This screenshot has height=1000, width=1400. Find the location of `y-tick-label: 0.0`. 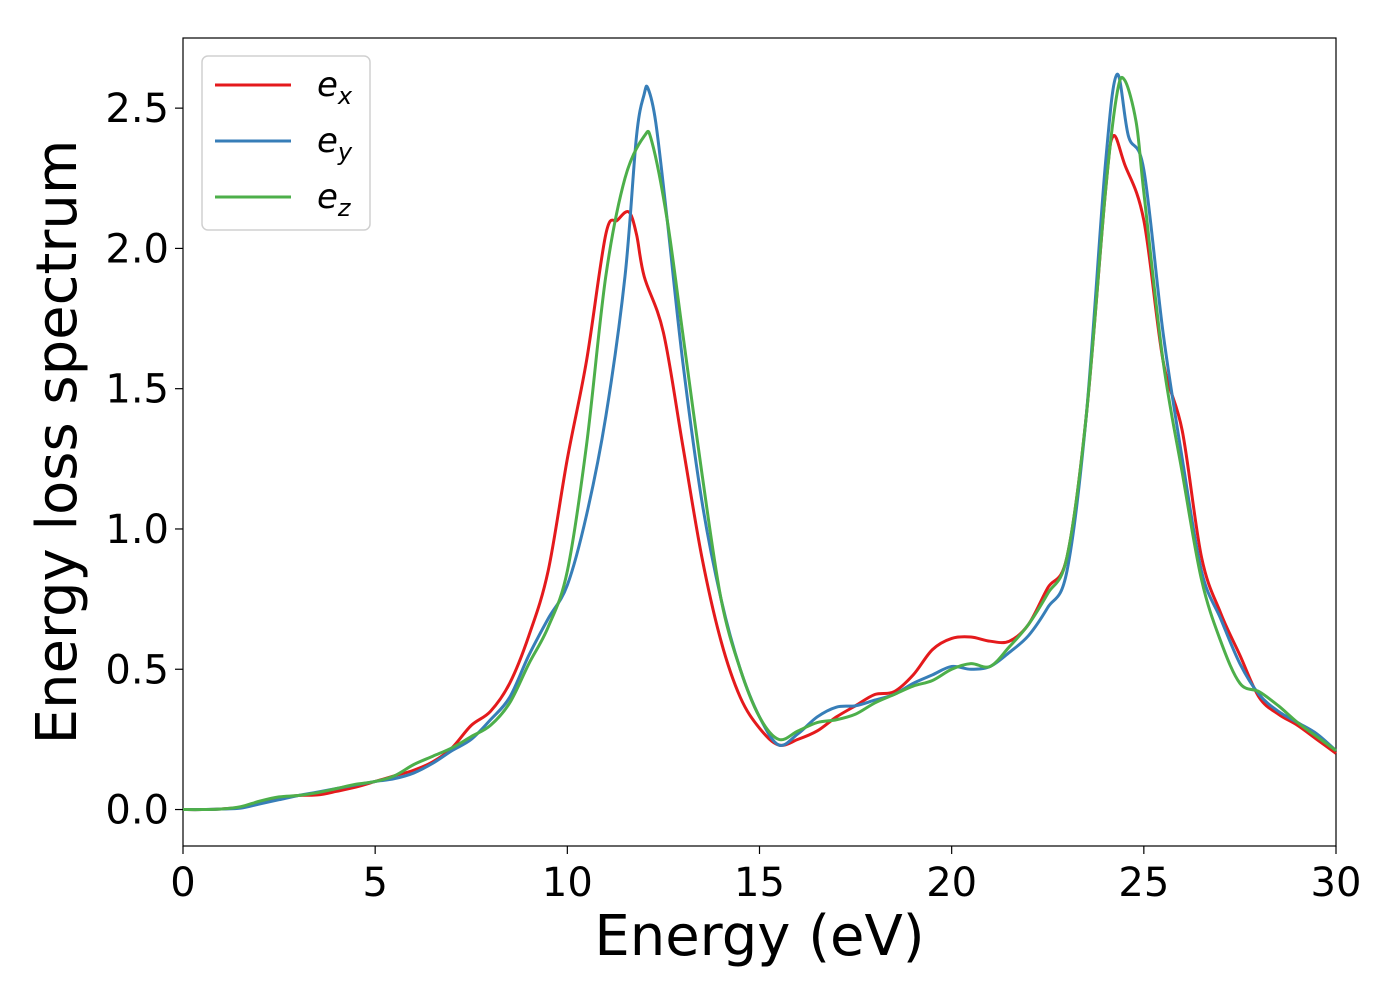

y-tick-label: 0.0 is located at coordinates (137, 811).